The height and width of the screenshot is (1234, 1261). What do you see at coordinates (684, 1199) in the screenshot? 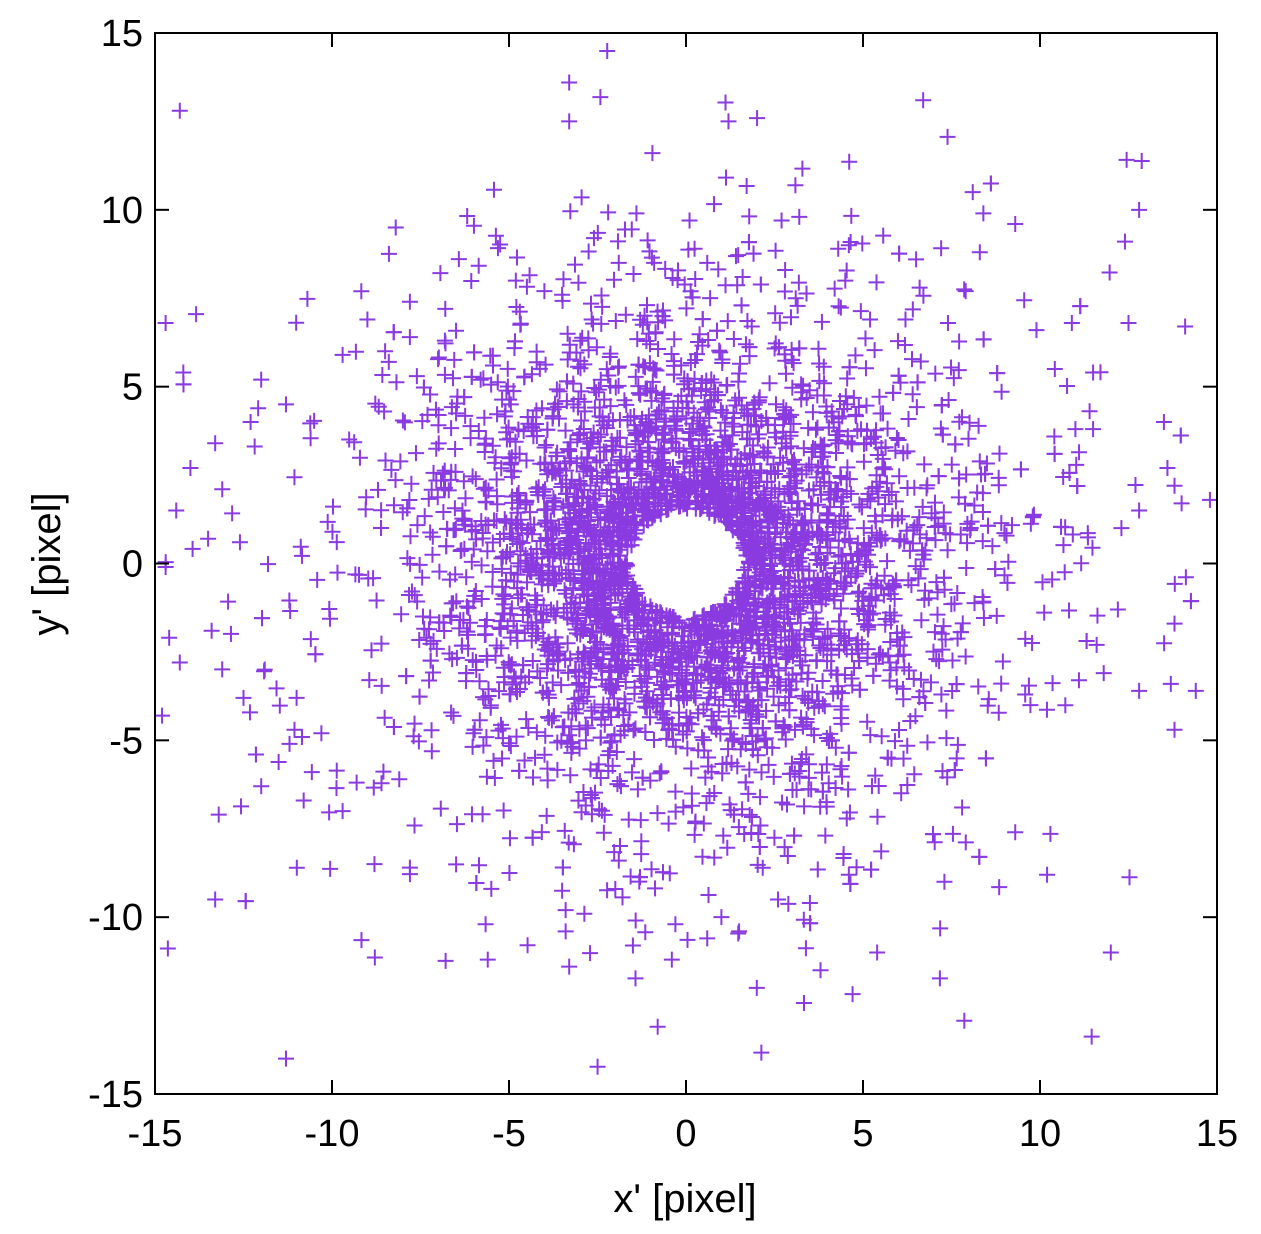
I see `x-axis-label: x' [pixel]` at bounding box center [684, 1199].